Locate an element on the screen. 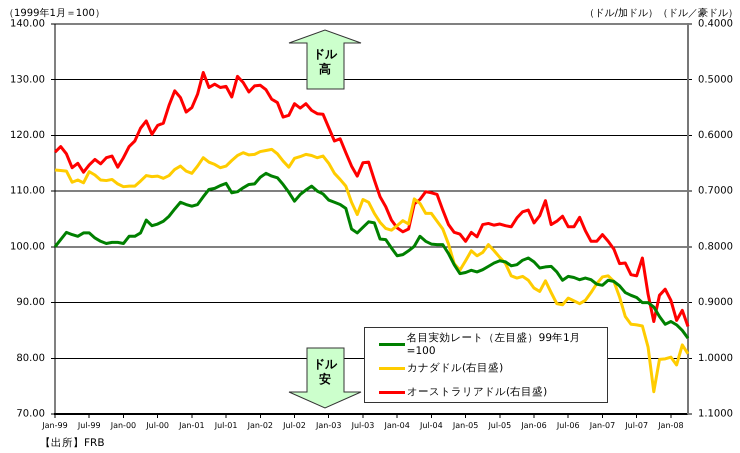 The width and height of the screenshot is (740, 453). x-tick-label: Jan-07 is located at coordinates (602, 425).